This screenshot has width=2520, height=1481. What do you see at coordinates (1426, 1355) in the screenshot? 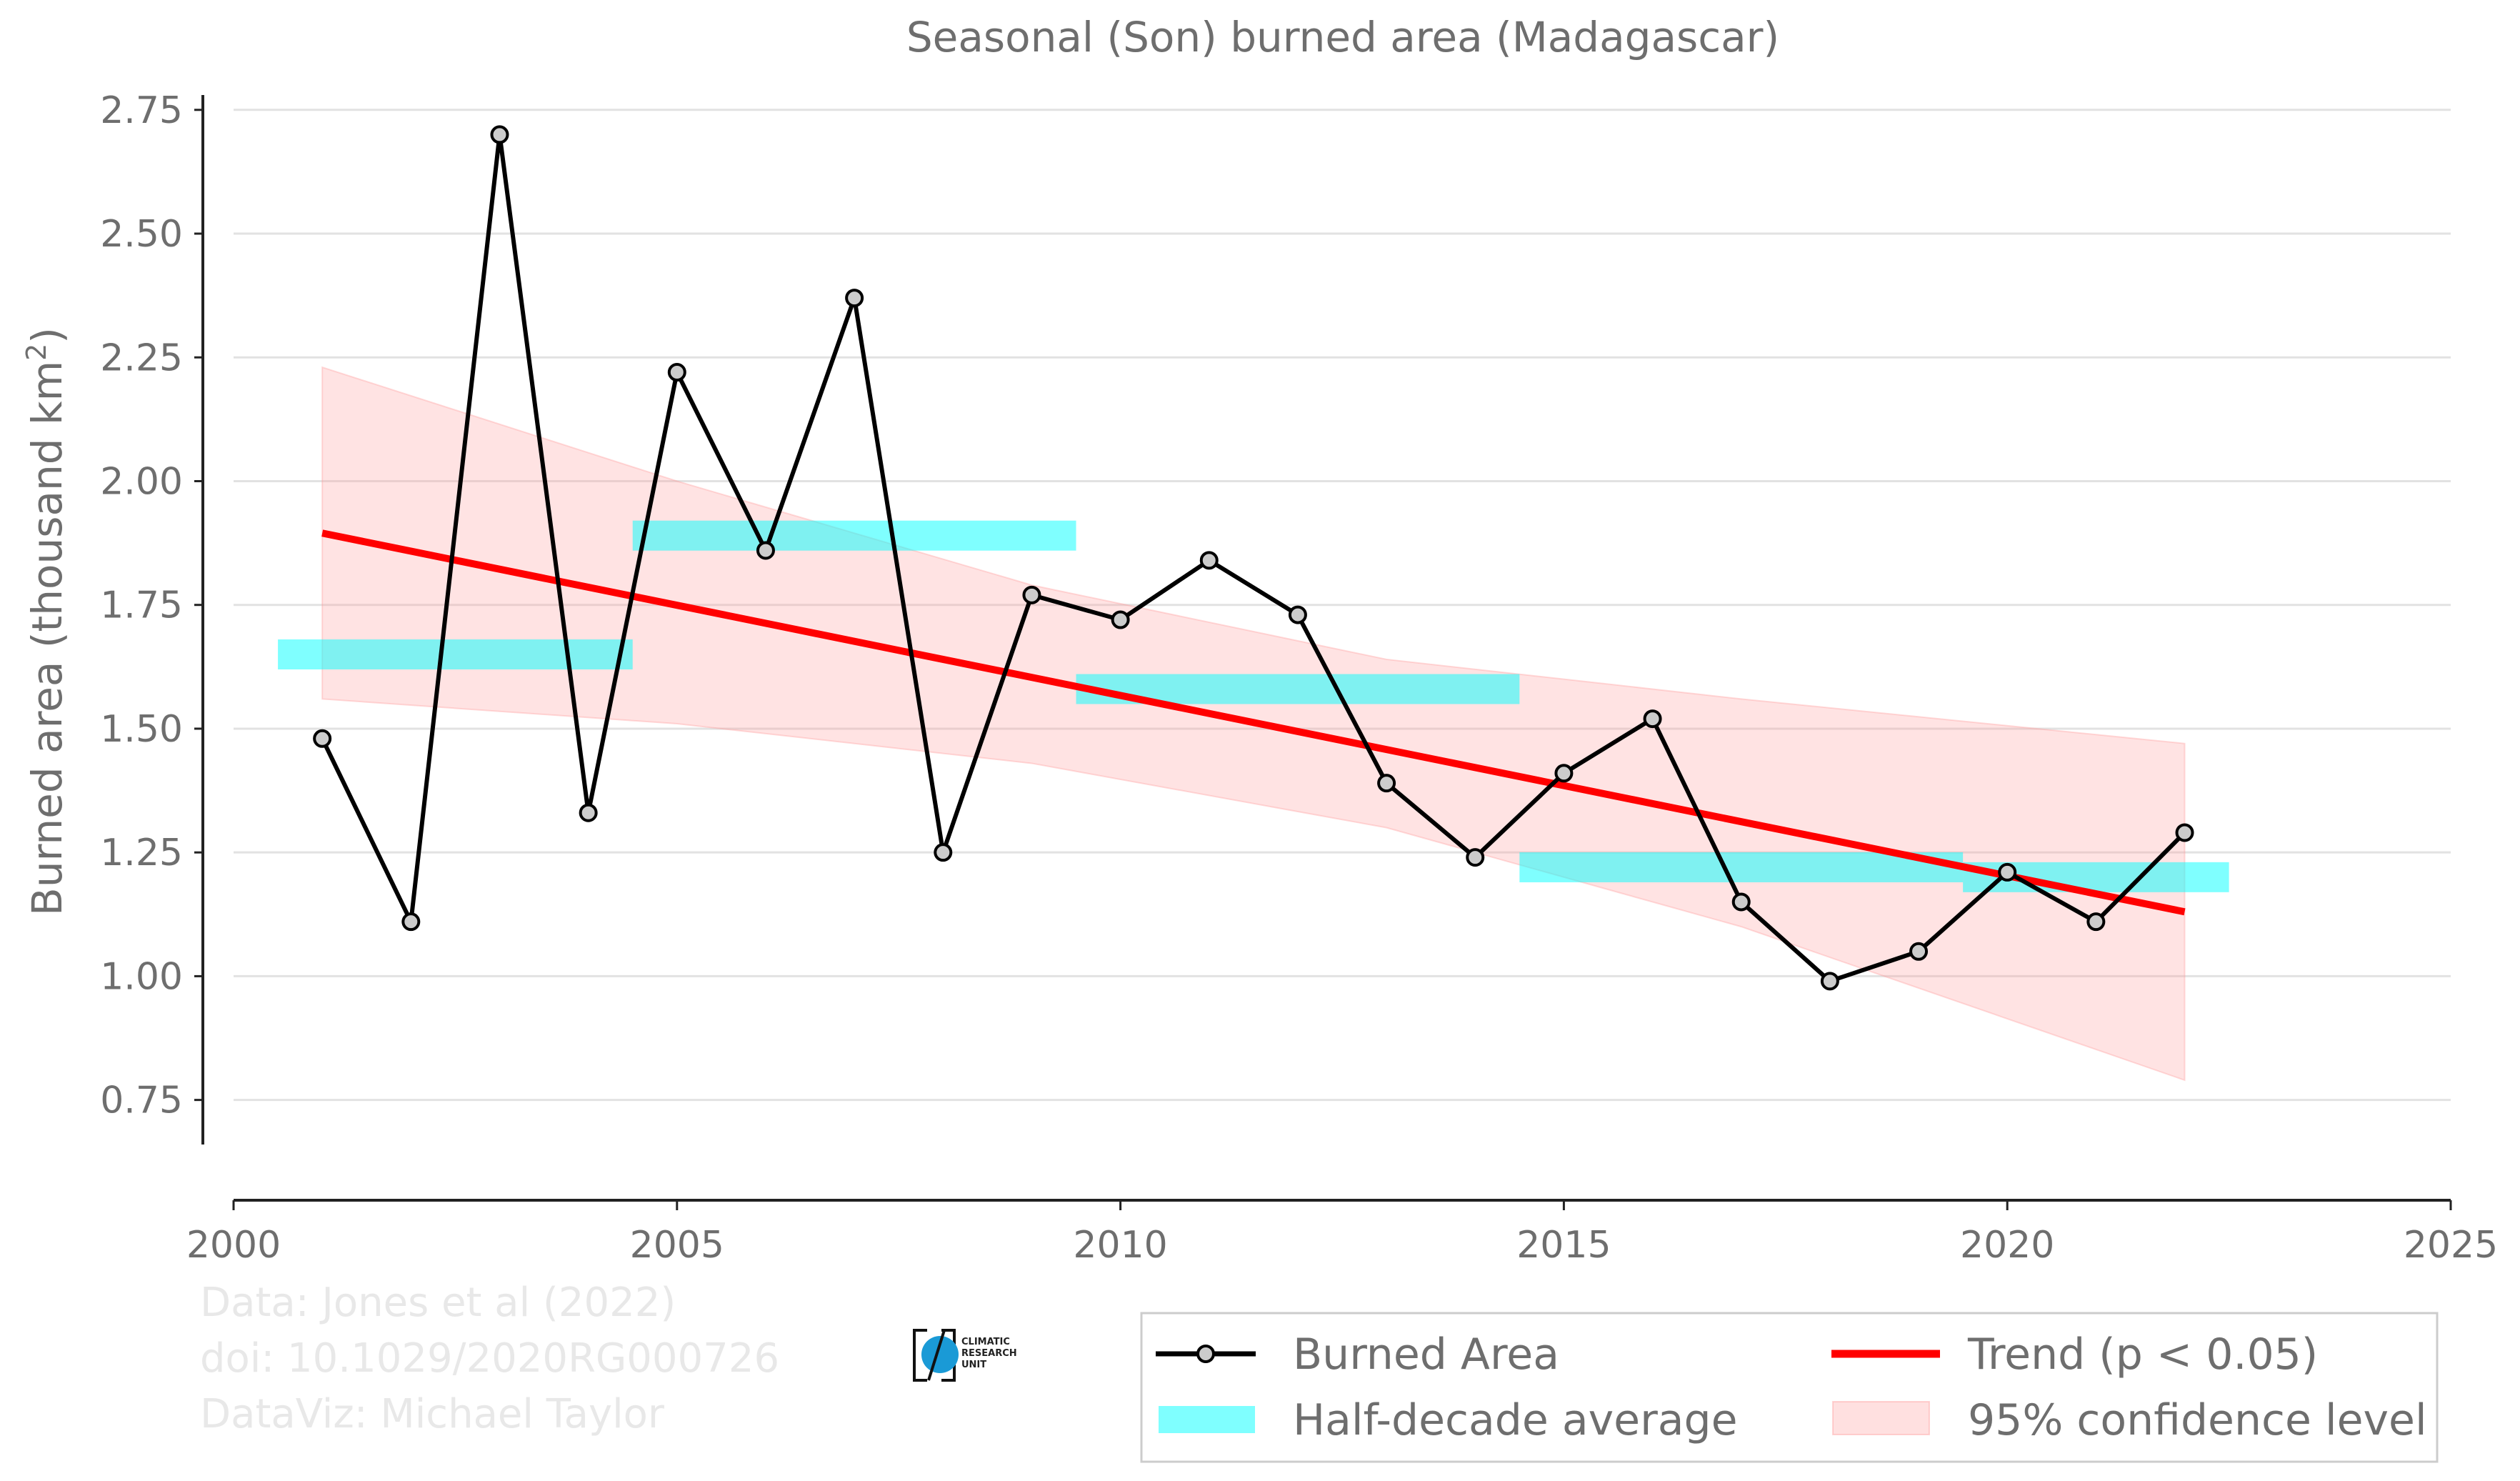
I see `legend-label-burned-area: Burned Area` at bounding box center [1426, 1355].